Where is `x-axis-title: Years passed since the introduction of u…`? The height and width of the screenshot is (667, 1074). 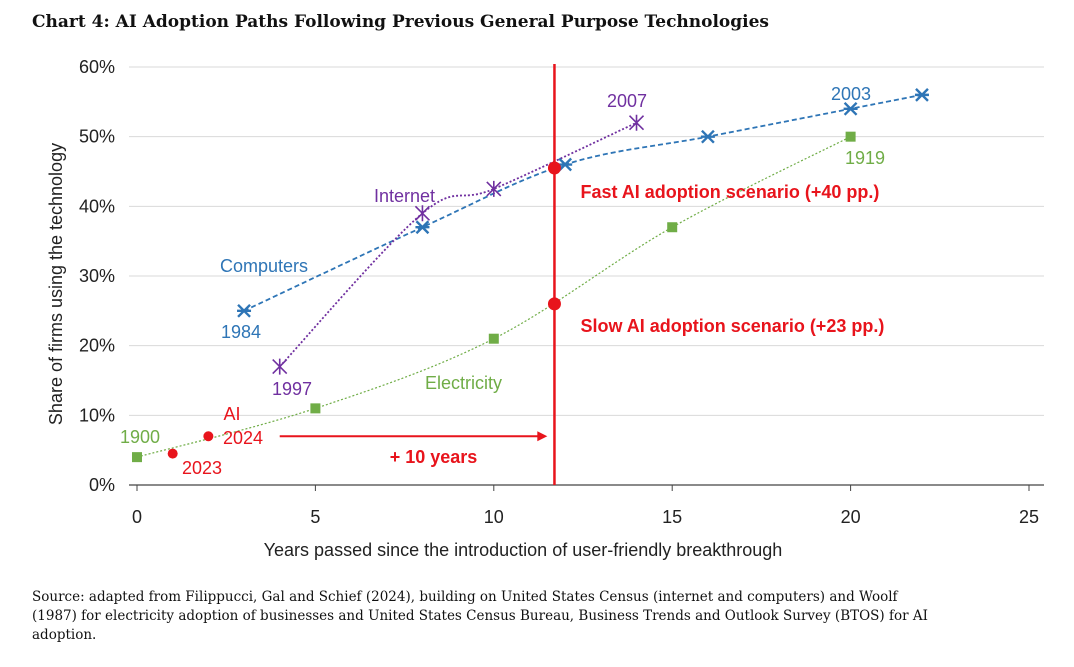 x-axis-title: Years passed since the introduction of u… is located at coordinates (523, 550).